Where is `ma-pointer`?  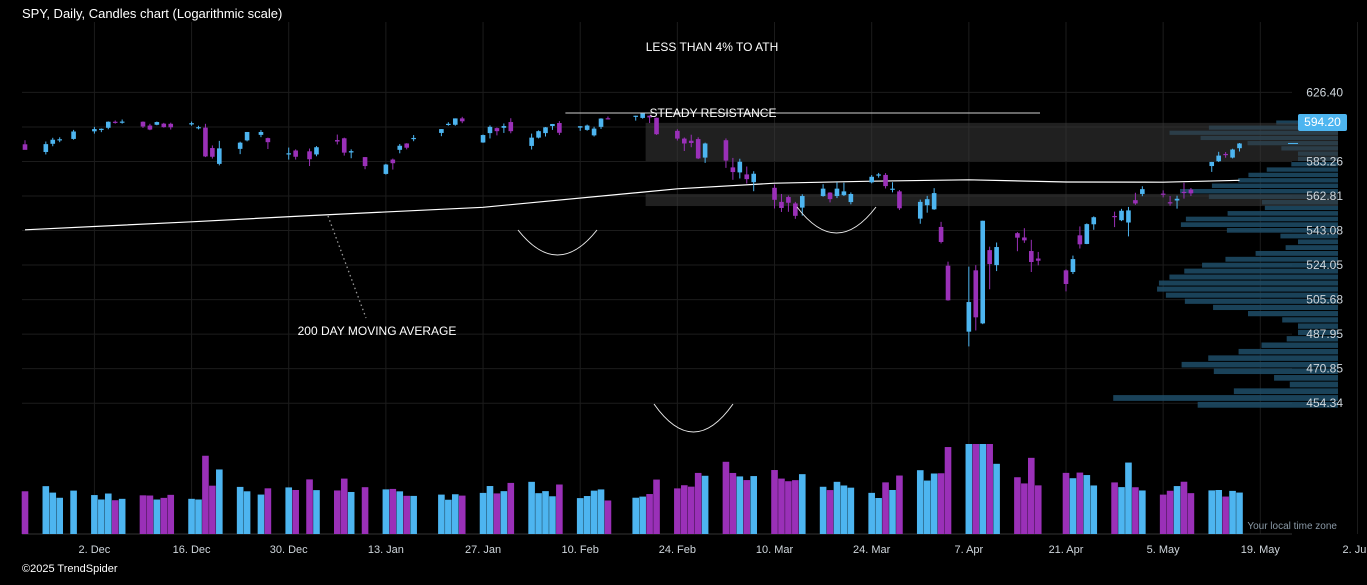 ma-pointer is located at coordinates (347, 267).